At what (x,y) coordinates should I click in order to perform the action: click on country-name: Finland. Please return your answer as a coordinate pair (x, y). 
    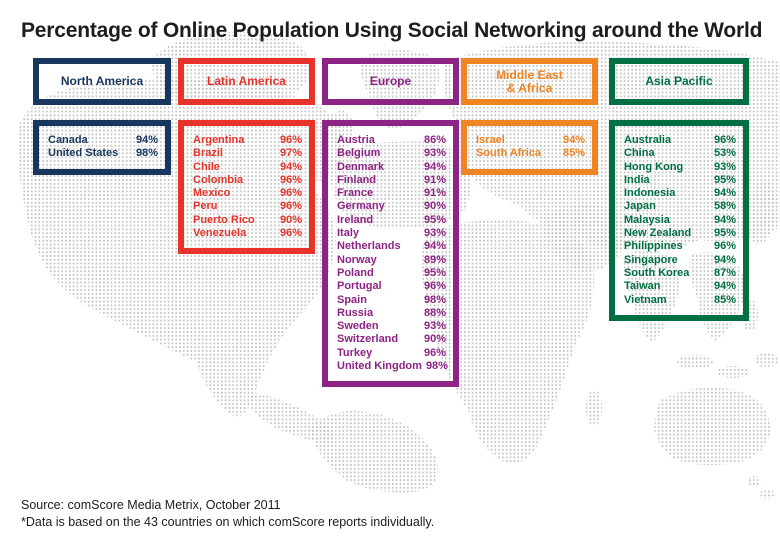
    Looking at the image, I should click on (357, 179).